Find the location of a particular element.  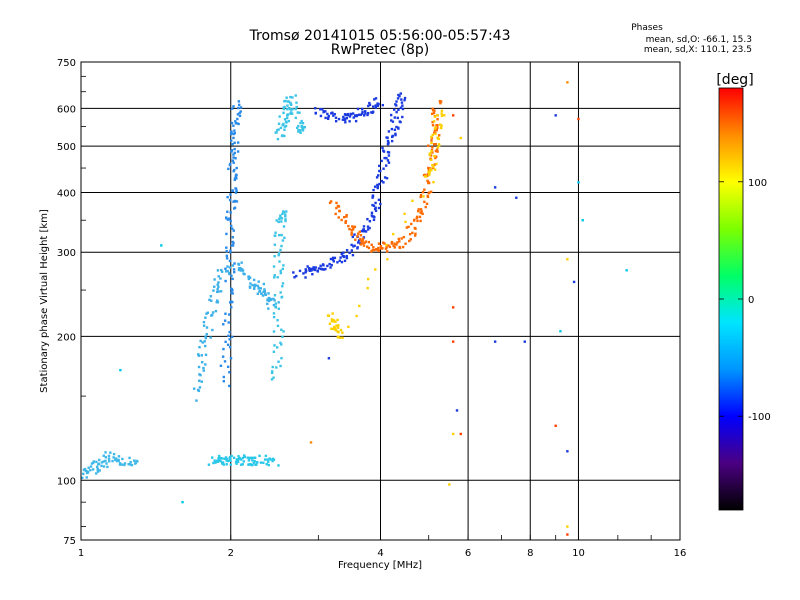

colorbar-label: [deg] is located at coordinates (734, 80).